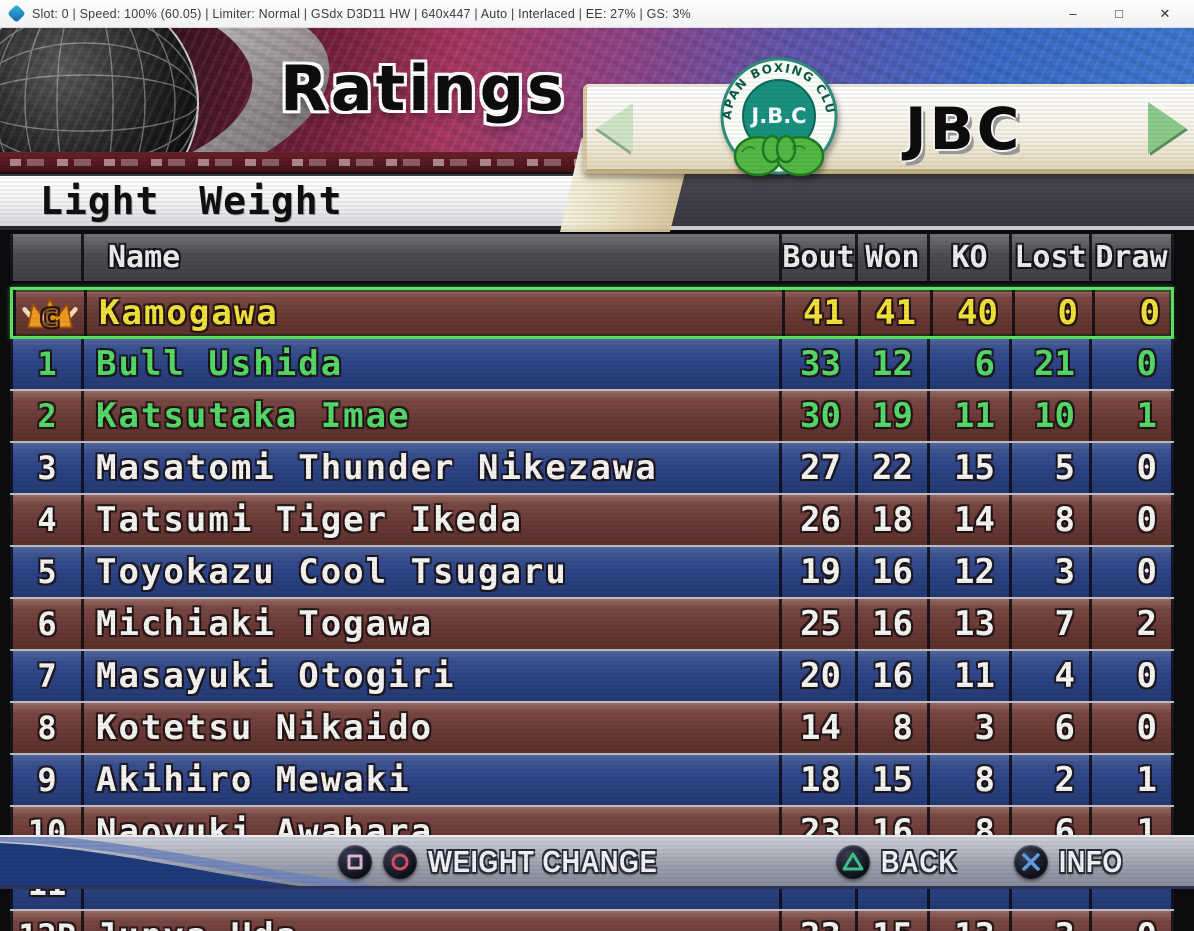 The image size is (1194, 931). Describe the element at coordinates (1052, 520) in the screenshot. I see `lost-cell: 8` at that location.